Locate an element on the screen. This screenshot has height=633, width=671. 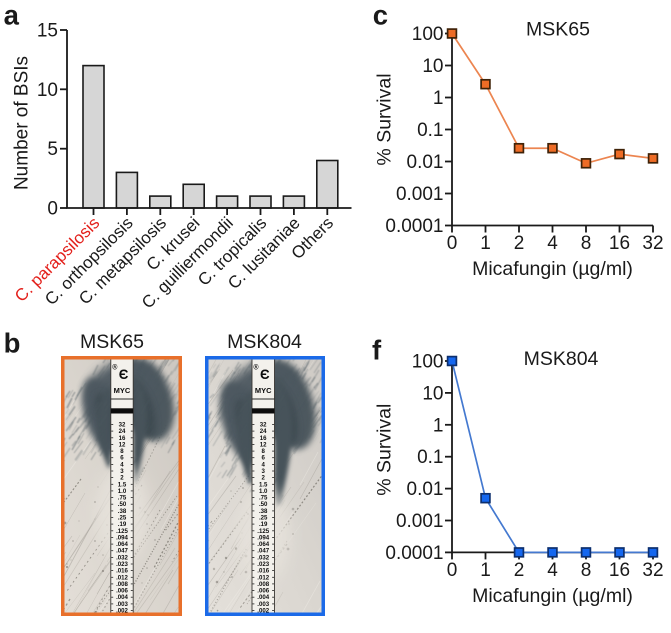
svg-text: 1.5 is located at coordinates (263, 484).